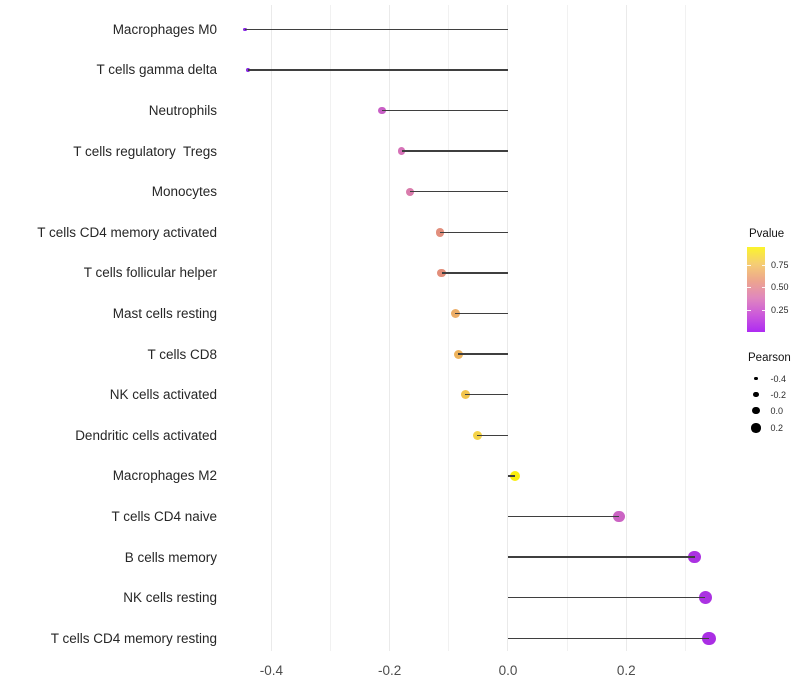 This screenshot has height=700, width=800. I want to click on y-axis-label: T cells CD4 naive, so click(164, 516).